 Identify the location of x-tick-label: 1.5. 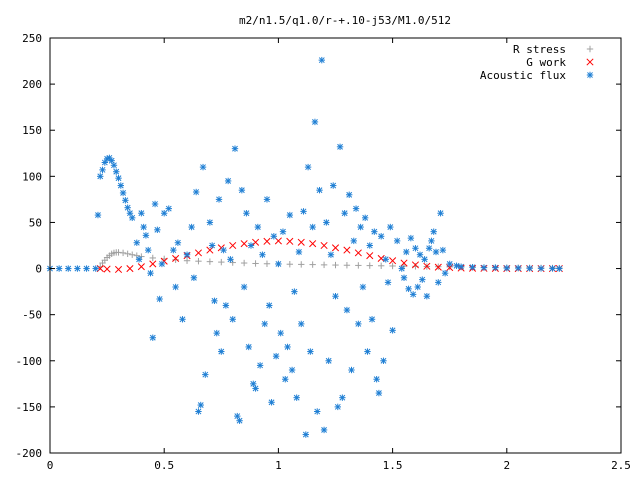
(393, 465).